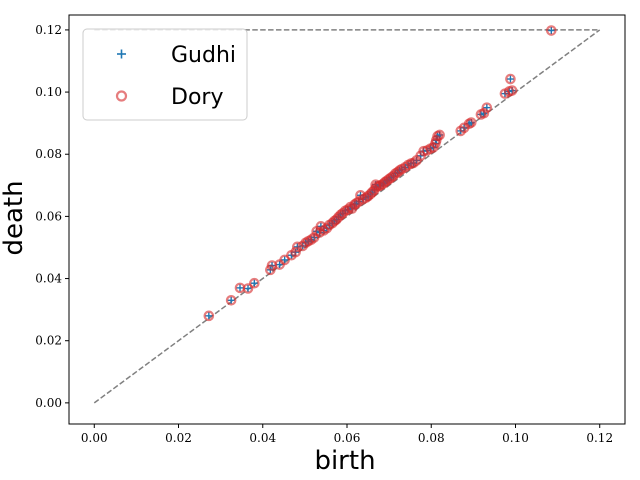 The height and width of the screenshot is (480, 640). I want to click on legend-dory-marker, so click(121, 96).